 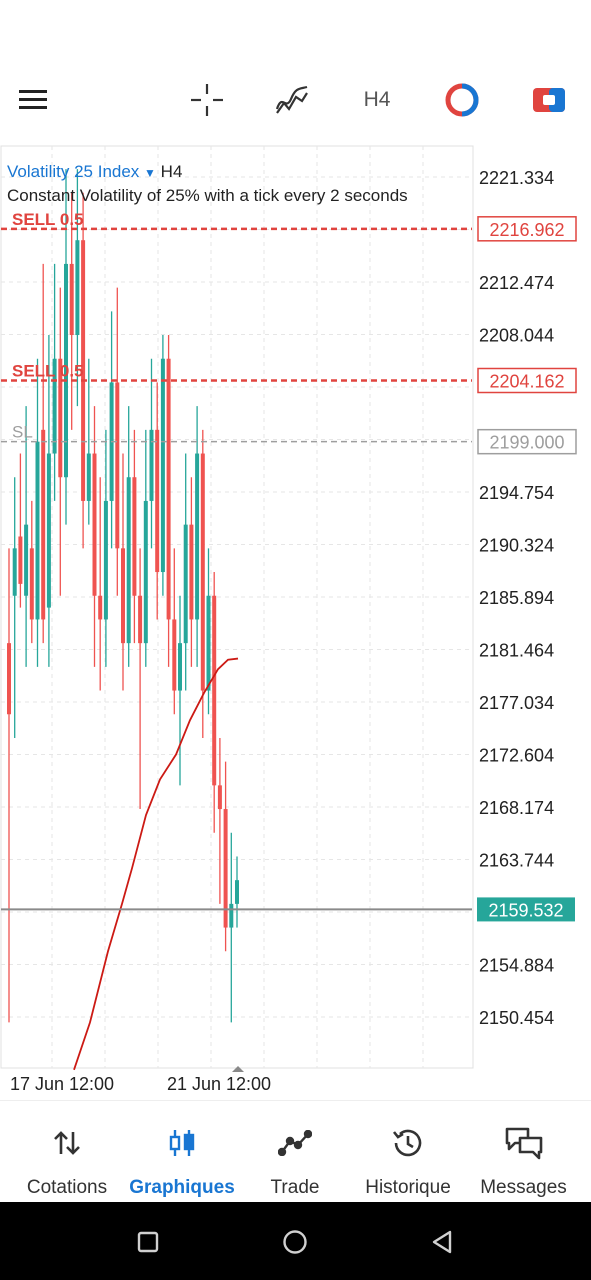 What do you see at coordinates (182, 1143) in the screenshot?
I see `candles-chart-icon` at bounding box center [182, 1143].